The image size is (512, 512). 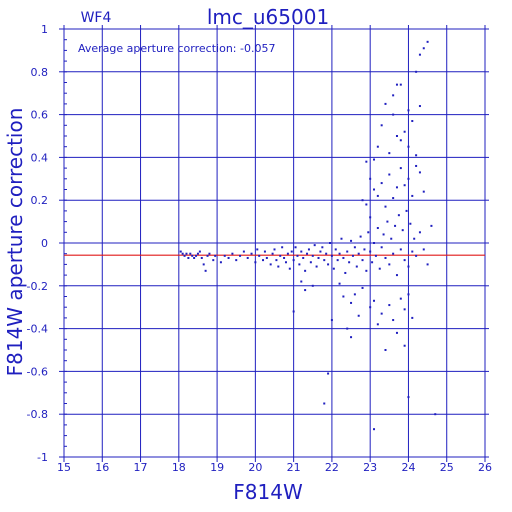 I want to click on x-tick-label: 21, so click(x=294, y=467).